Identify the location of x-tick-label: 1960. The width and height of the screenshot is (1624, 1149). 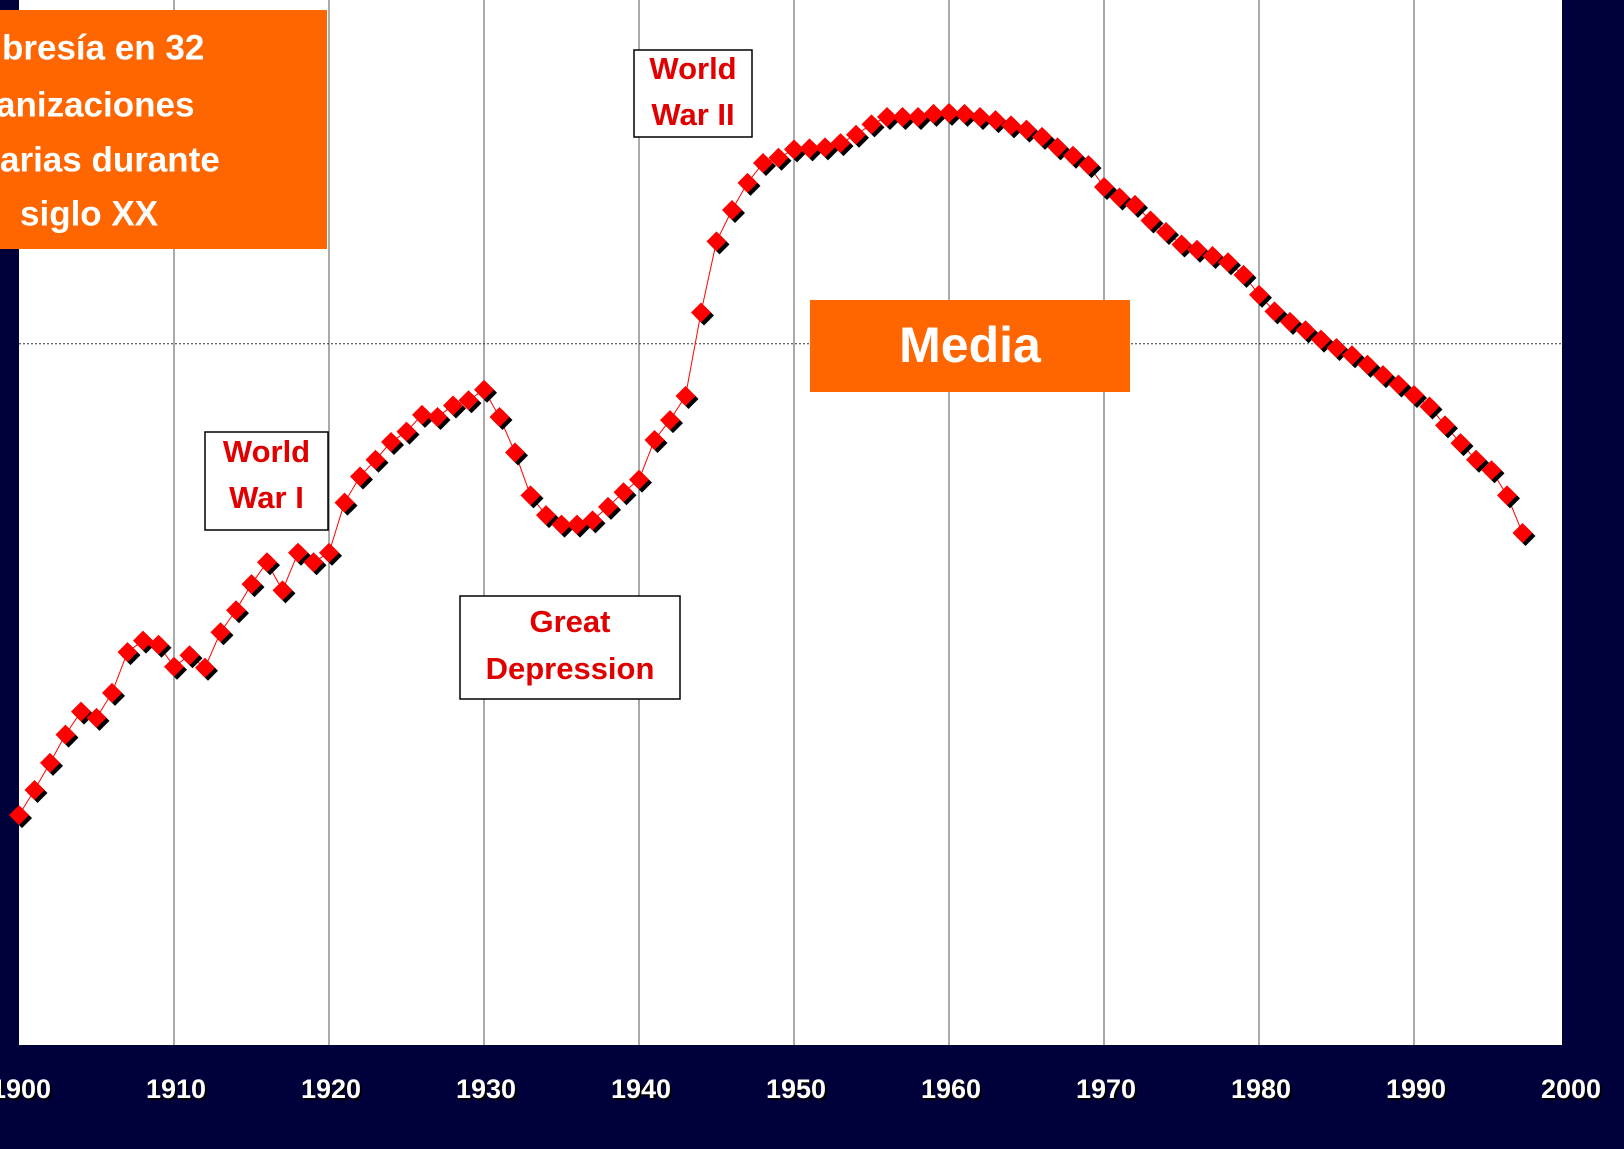
(953, 1091).